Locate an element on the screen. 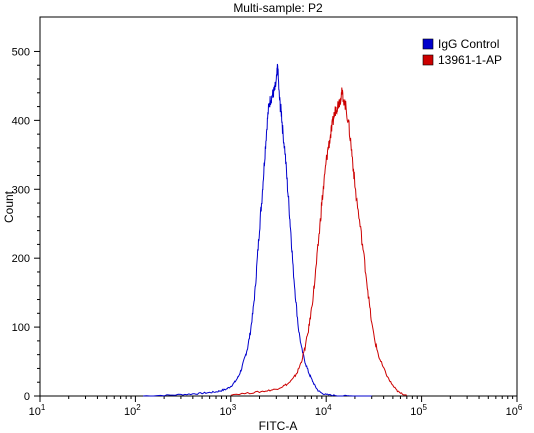  chart-title: Multi-sample: P2 is located at coordinates (278, 8).